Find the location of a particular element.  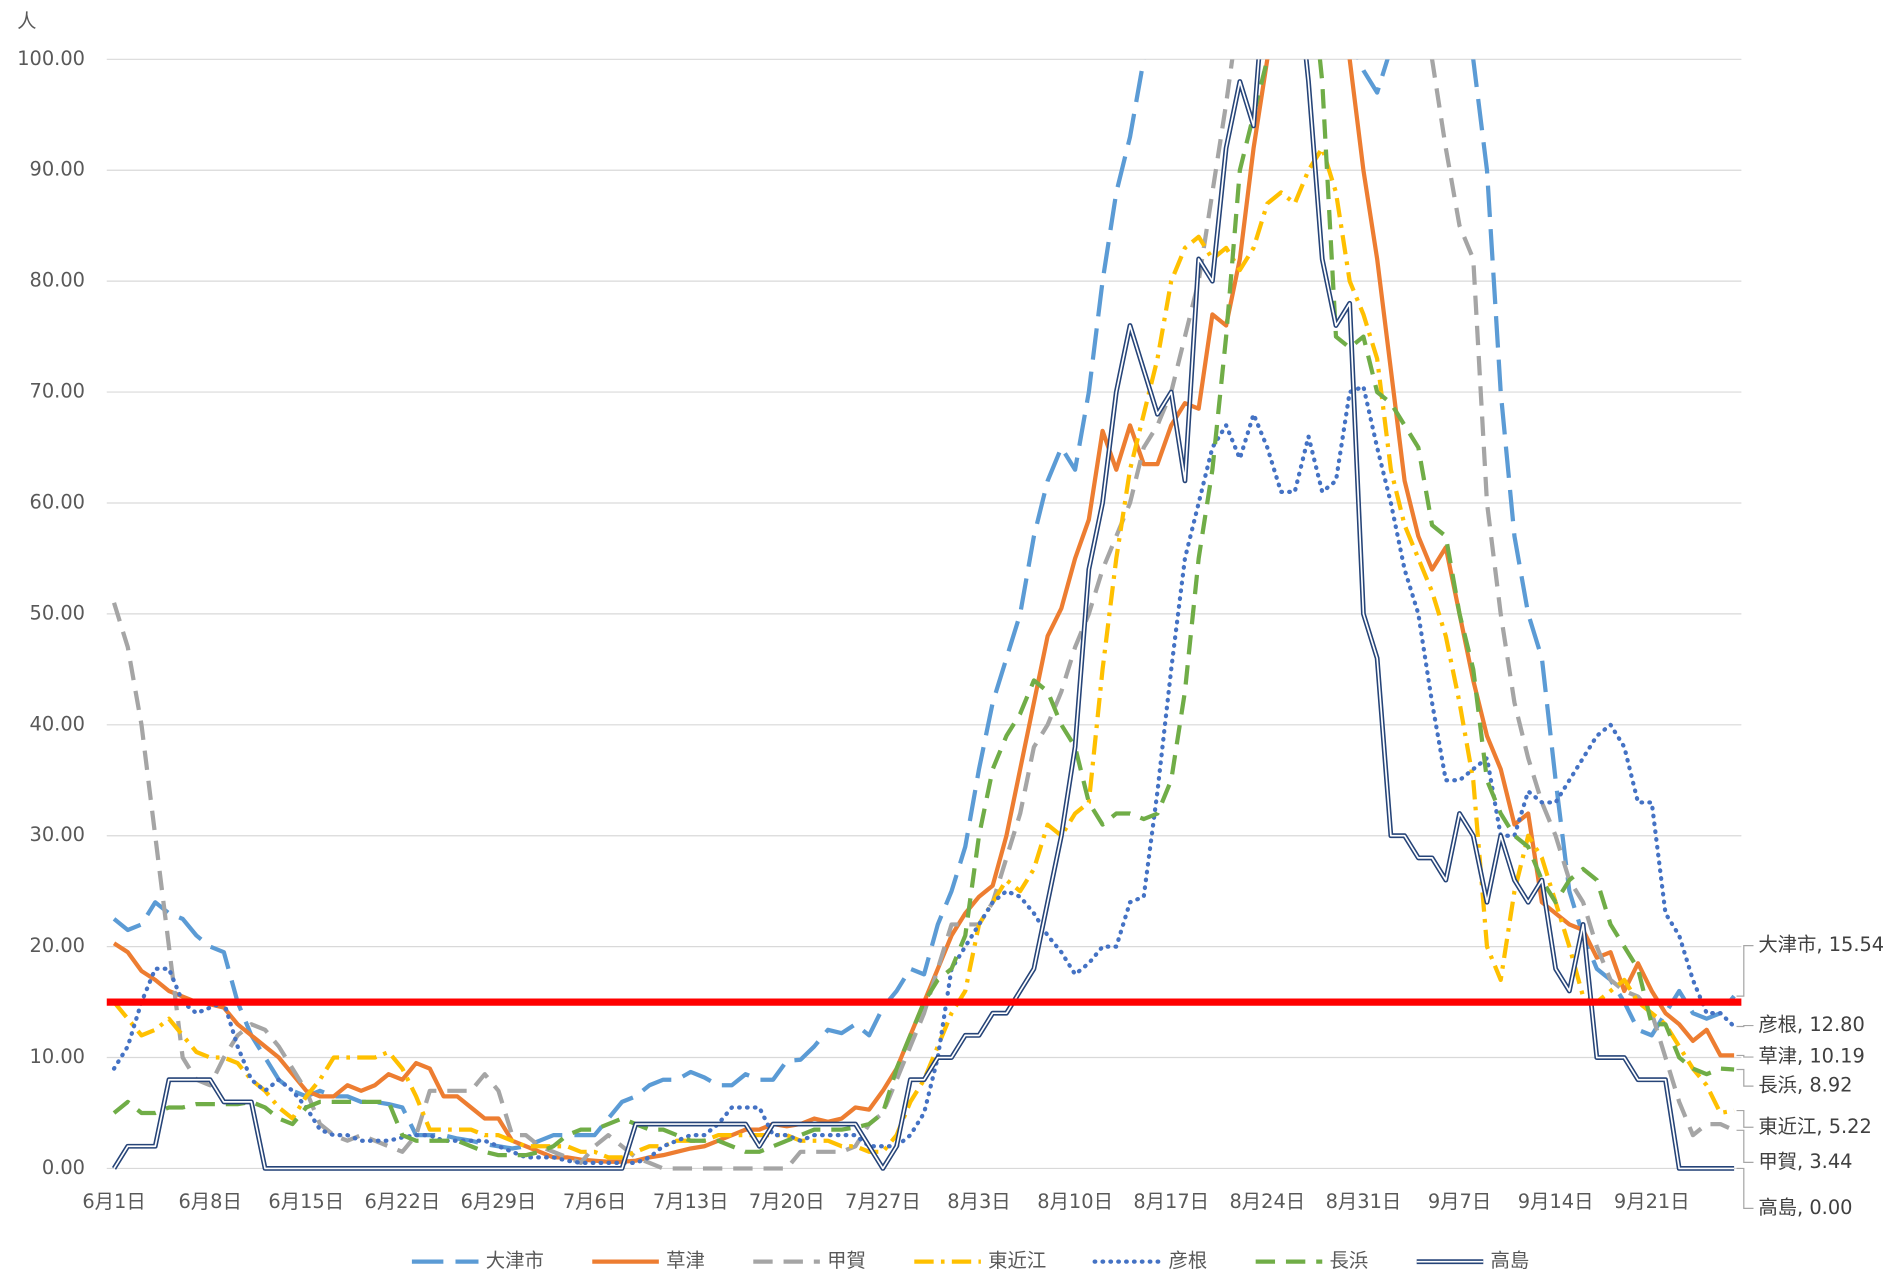

x-tick-label: 8月31日 is located at coordinates (1364, 1201).